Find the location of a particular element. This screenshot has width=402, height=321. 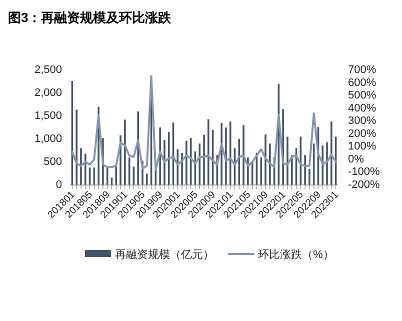

y2-tick-label: -200% is located at coordinates (364, 185).